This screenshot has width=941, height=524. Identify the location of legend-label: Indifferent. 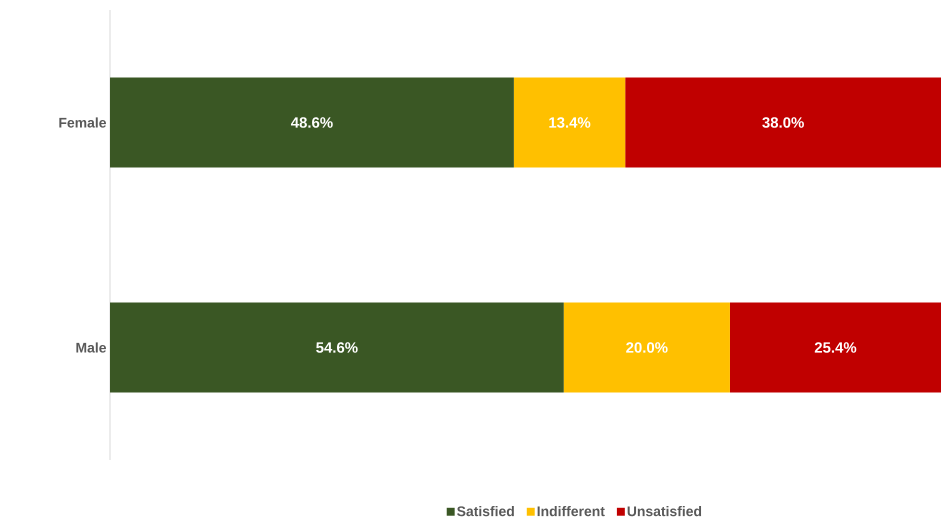
(571, 511).